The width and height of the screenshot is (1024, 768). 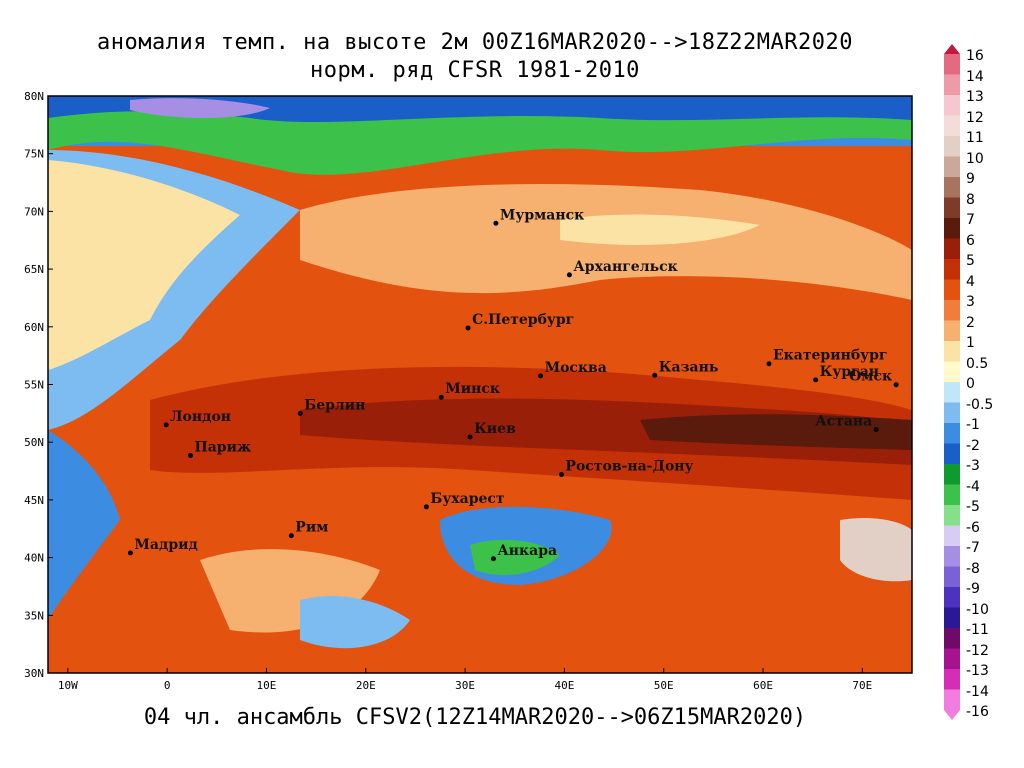 What do you see at coordinates (973, 589) in the screenshot?
I see `colorbar-label: -9` at bounding box center [973, 589].